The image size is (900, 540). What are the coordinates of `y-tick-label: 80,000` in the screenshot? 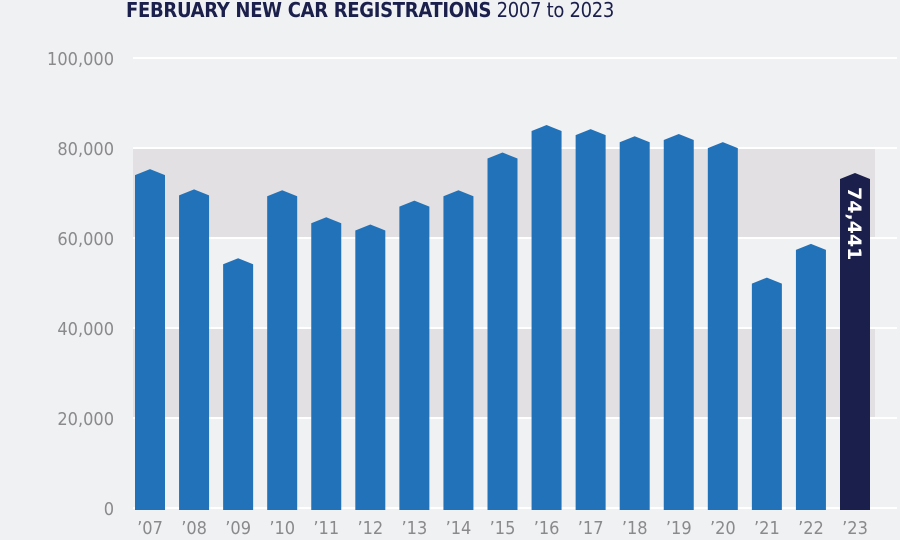 It's located at (85, 149).